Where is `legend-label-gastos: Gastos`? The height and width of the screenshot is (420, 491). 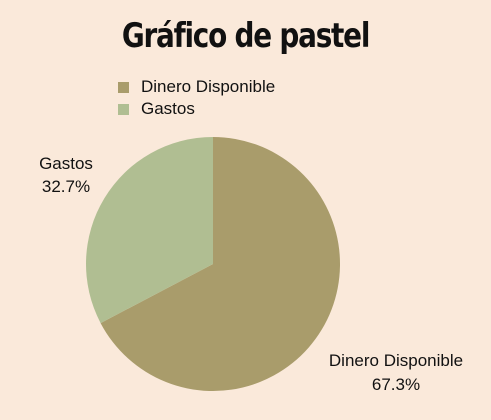
legend-label-gastos: Gastos is located at coordinates (168, 108).